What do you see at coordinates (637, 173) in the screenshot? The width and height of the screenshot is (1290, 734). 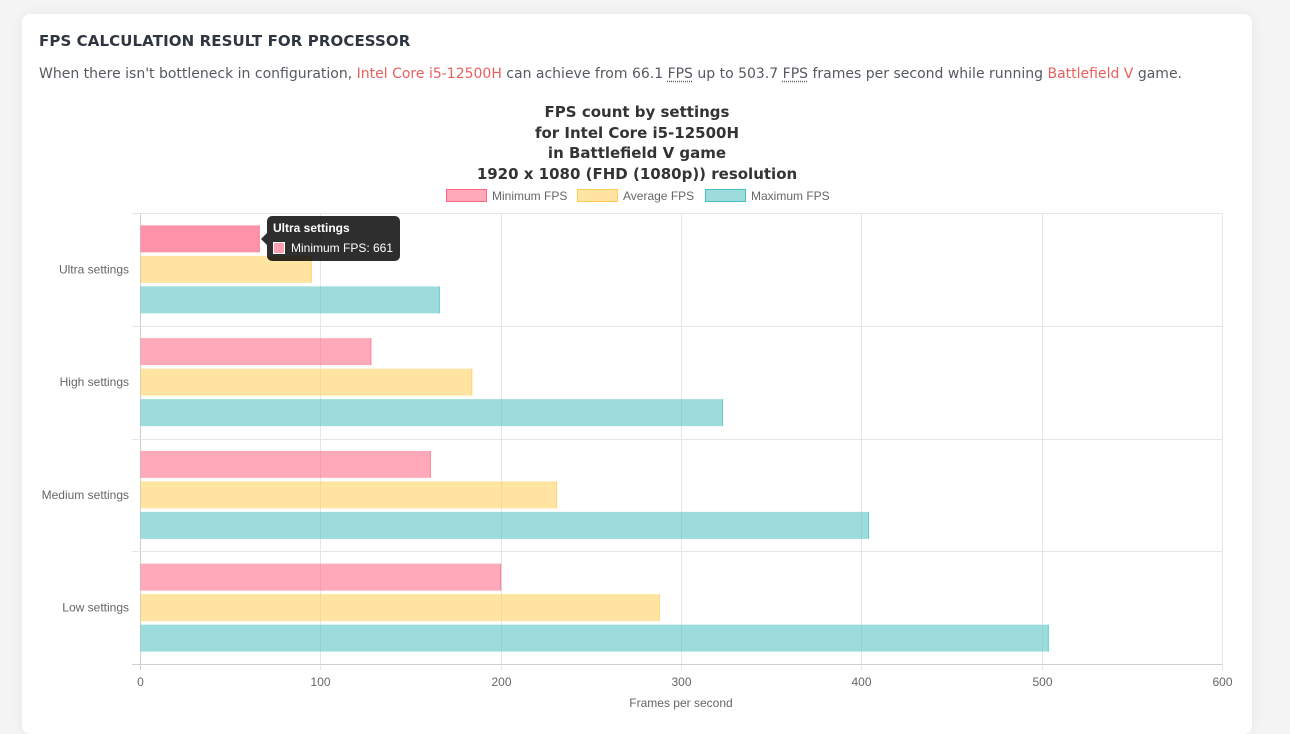 I see `chart-title-line: 1920 x 1080 (FHD (1080p)) resolution` at bounding box center [637, 173].